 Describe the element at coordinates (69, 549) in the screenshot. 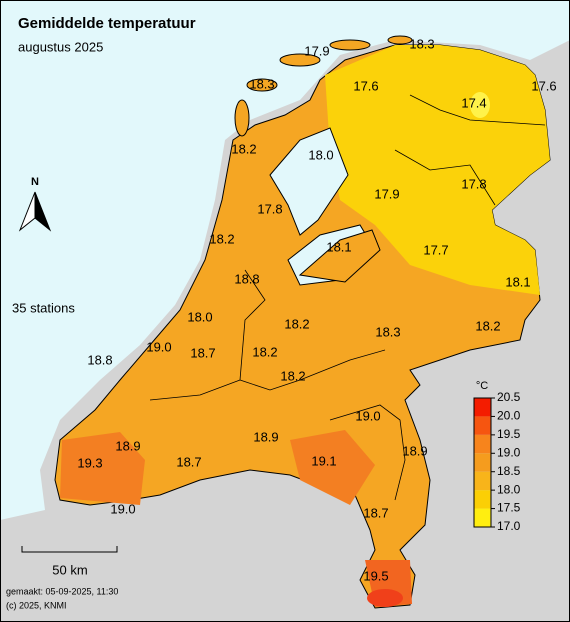

I see `scale-bar` at that location.